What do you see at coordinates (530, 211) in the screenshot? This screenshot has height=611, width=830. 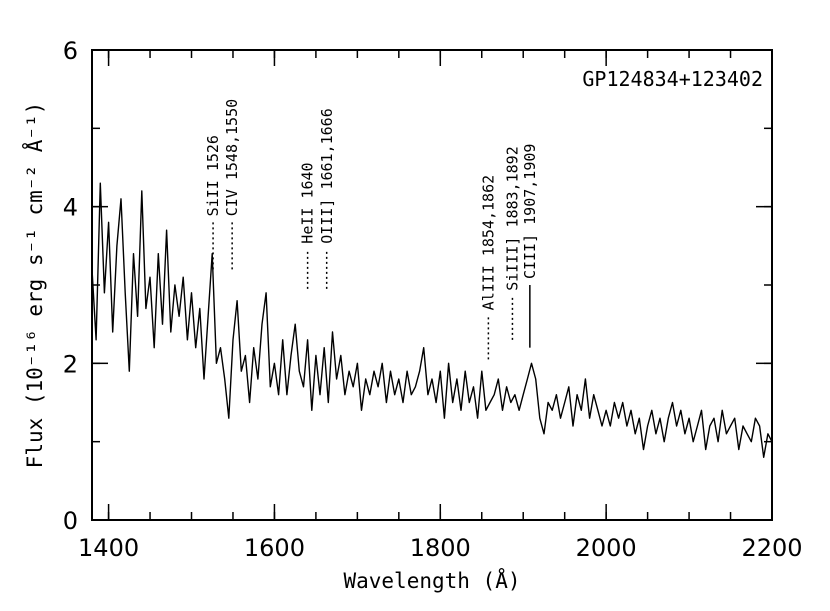 I see `line-marker-label: CIII] 1907,1909` at bounding box center [530, 211].